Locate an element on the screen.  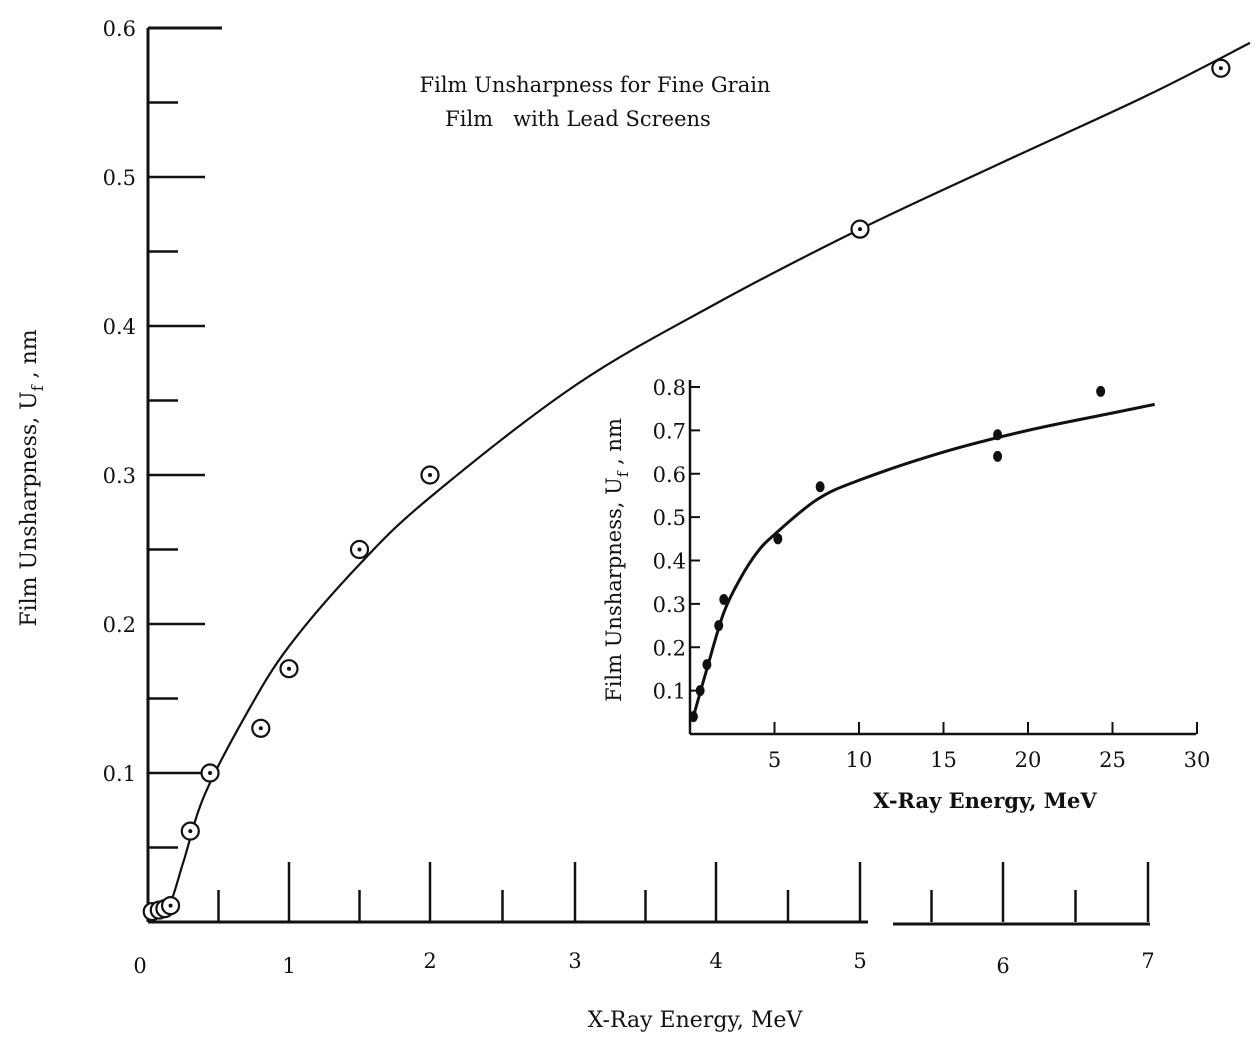
inset-x-ticks: 5 10 15 20 25 30 is located at coordinates (989, 747).